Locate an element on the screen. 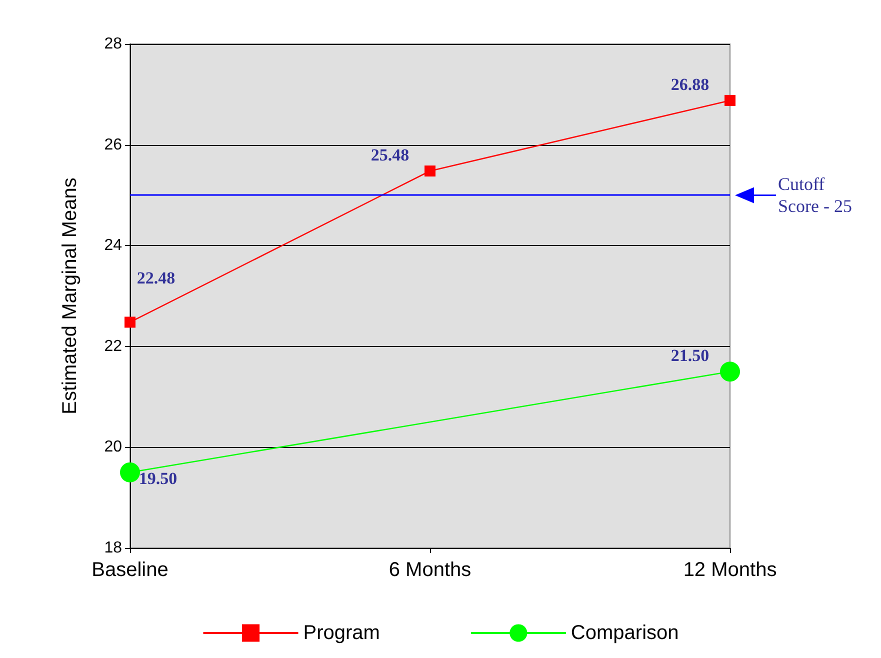 This screenshot has height=658, width=881. y-tick-label: 18 is located at coordinates (113, 548).